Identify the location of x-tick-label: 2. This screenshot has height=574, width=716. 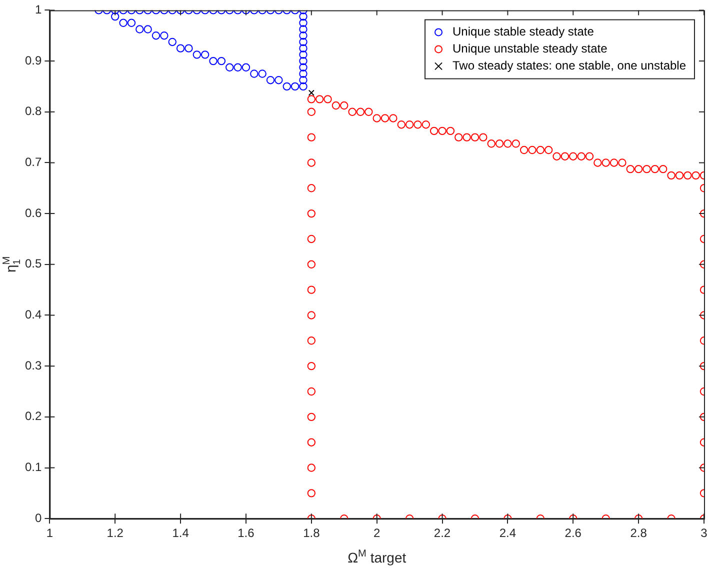
(376, 533).